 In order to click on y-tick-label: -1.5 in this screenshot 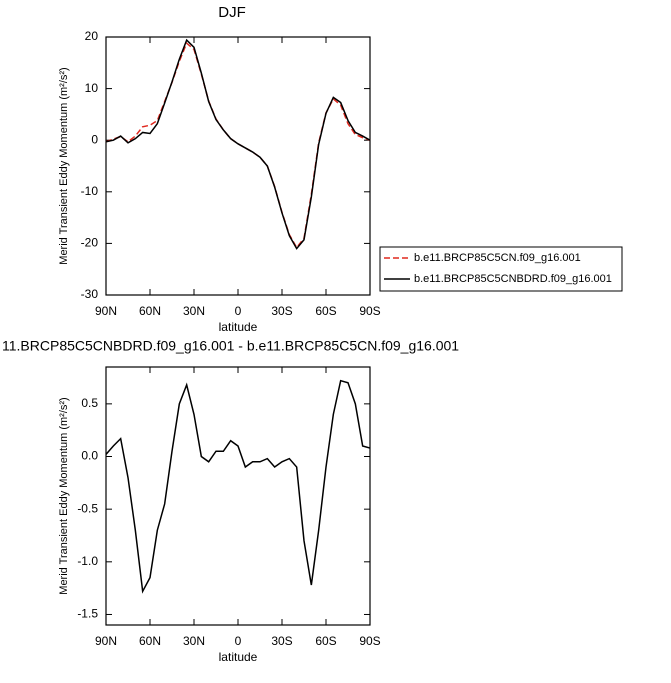, I will do `click(87, 614)`.